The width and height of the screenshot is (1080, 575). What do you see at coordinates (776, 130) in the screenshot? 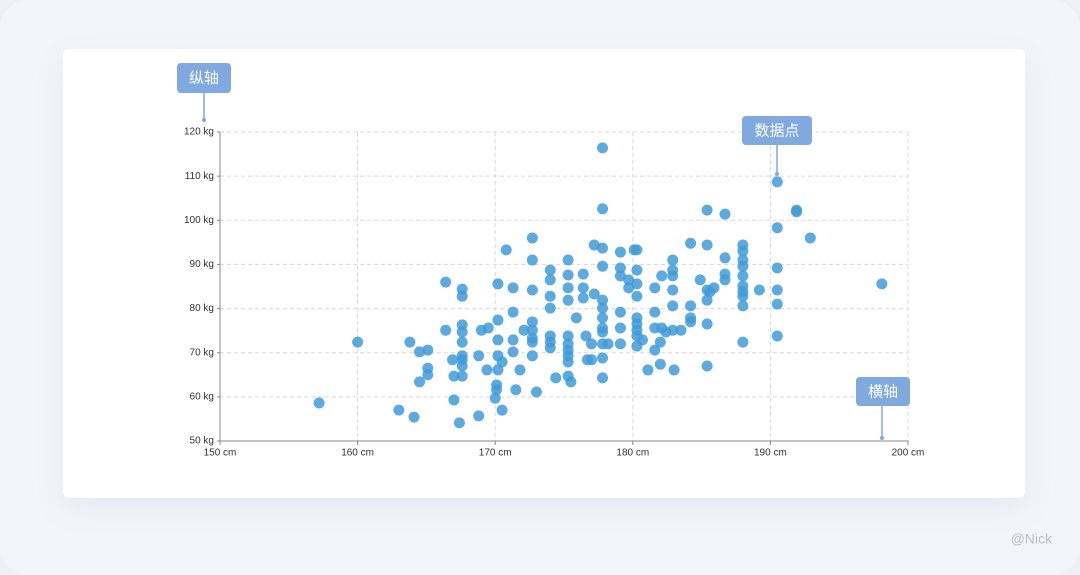
I see `callout-text: 数据点` at bounding box center [776, 130].